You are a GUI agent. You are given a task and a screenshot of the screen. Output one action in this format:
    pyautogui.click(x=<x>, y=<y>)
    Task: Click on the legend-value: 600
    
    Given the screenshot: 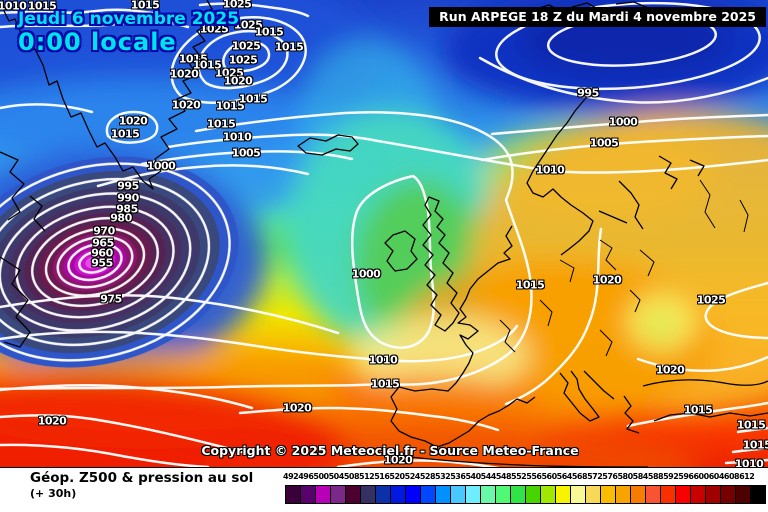 What is the action you would take?
    pyautogui.click(x=701, y=476)
    